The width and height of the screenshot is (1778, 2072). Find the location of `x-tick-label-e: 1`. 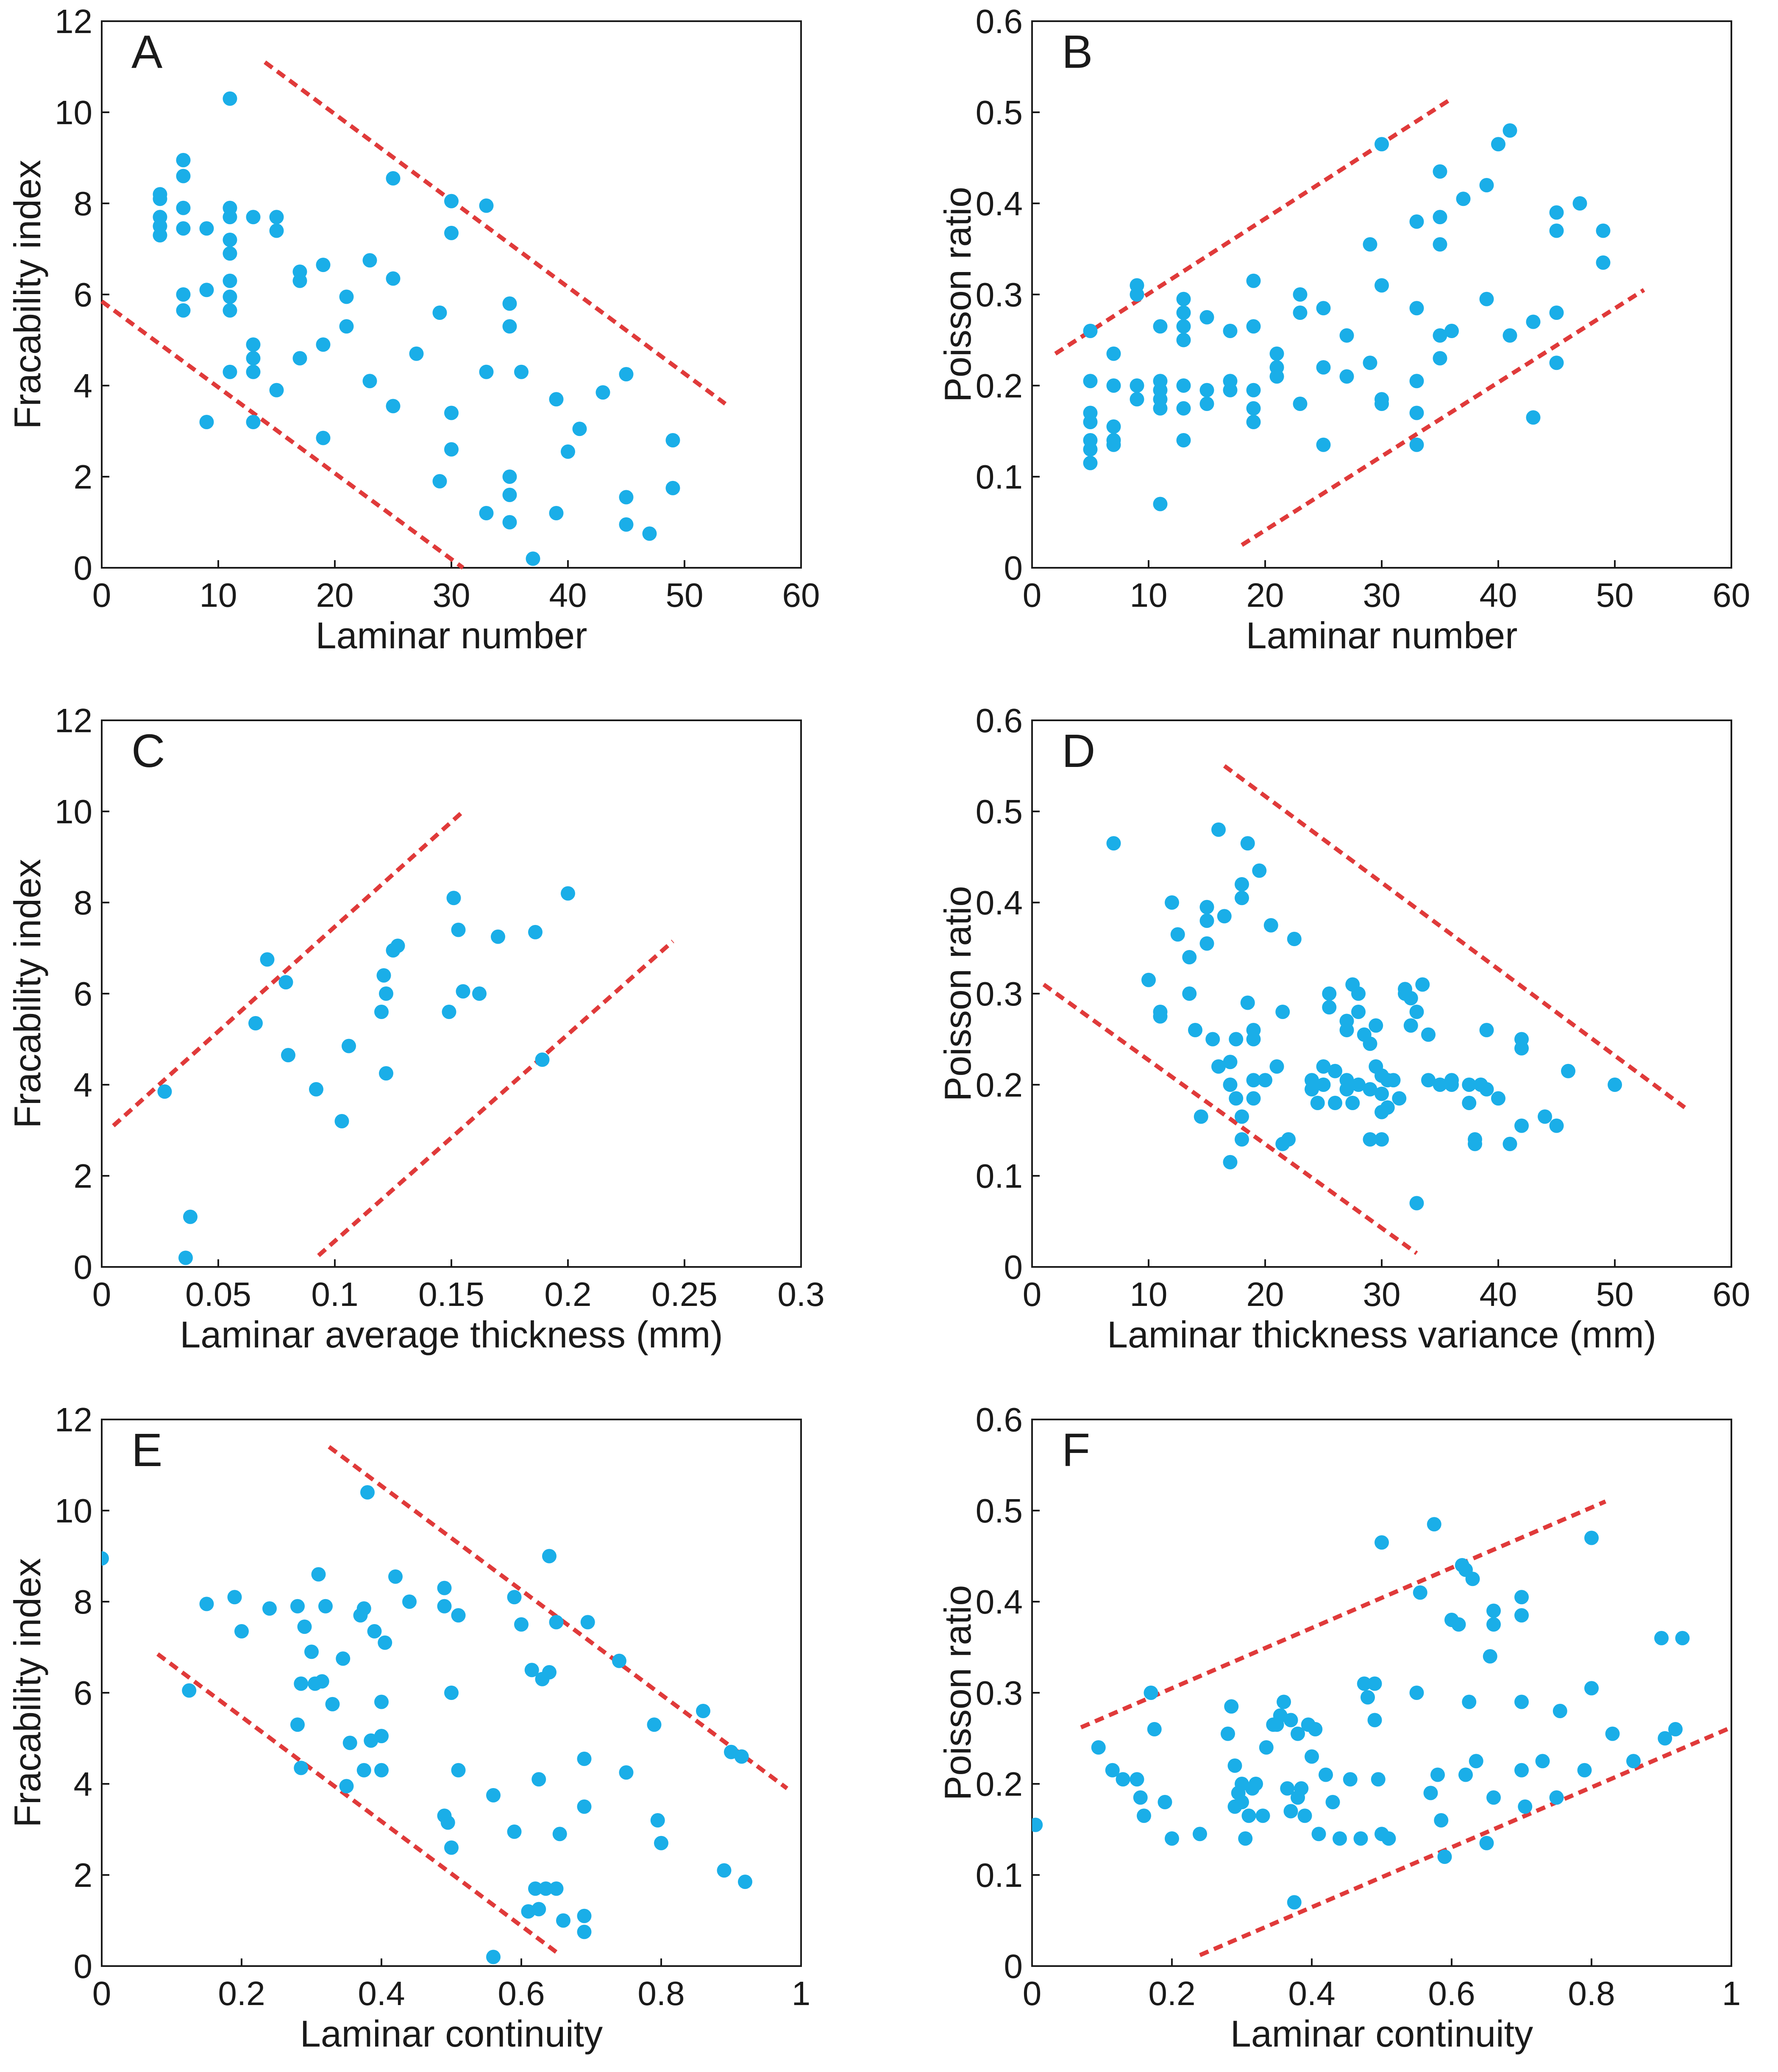

x-tick-label-e: 1 is located at coordinates (801, 1993).